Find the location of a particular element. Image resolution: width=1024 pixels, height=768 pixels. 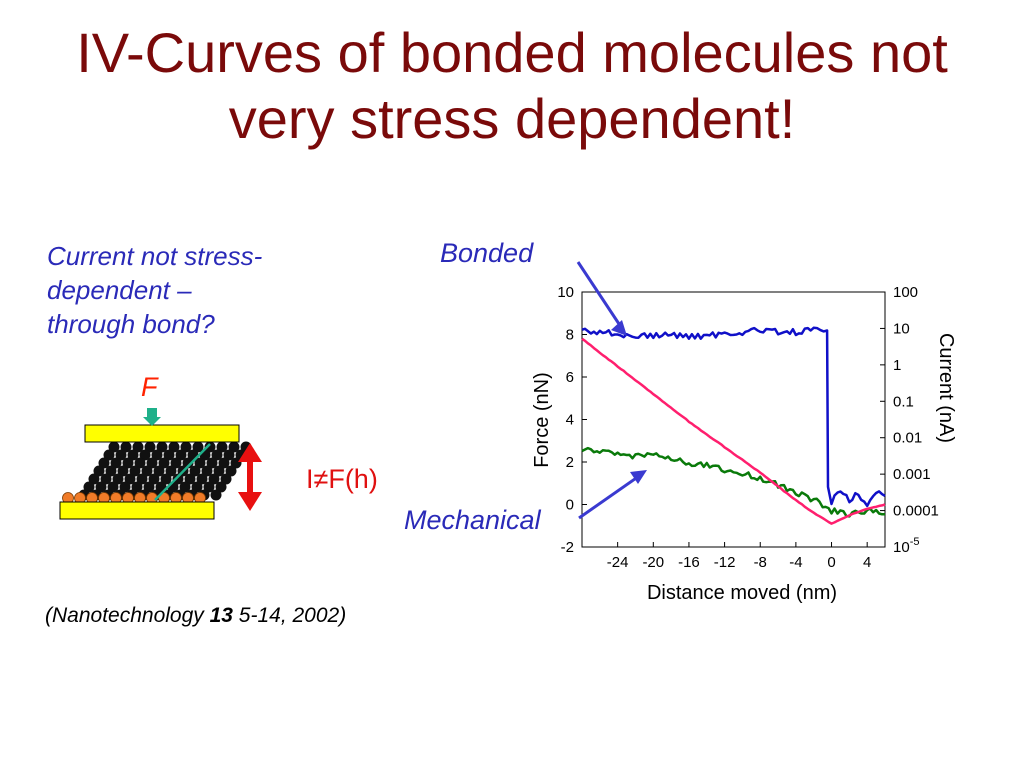

series-mechanical-line is located at coordinates (733, 482).